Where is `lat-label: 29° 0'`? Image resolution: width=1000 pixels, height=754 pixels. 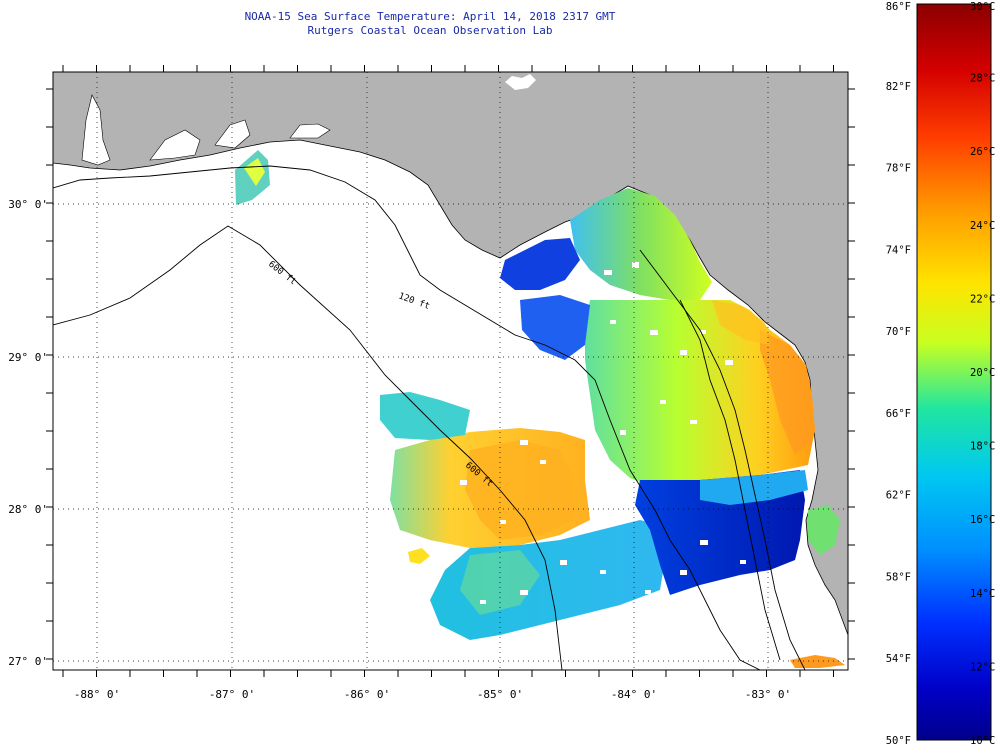 lat-label: 29° 0' is located at coordinates (28, 357).